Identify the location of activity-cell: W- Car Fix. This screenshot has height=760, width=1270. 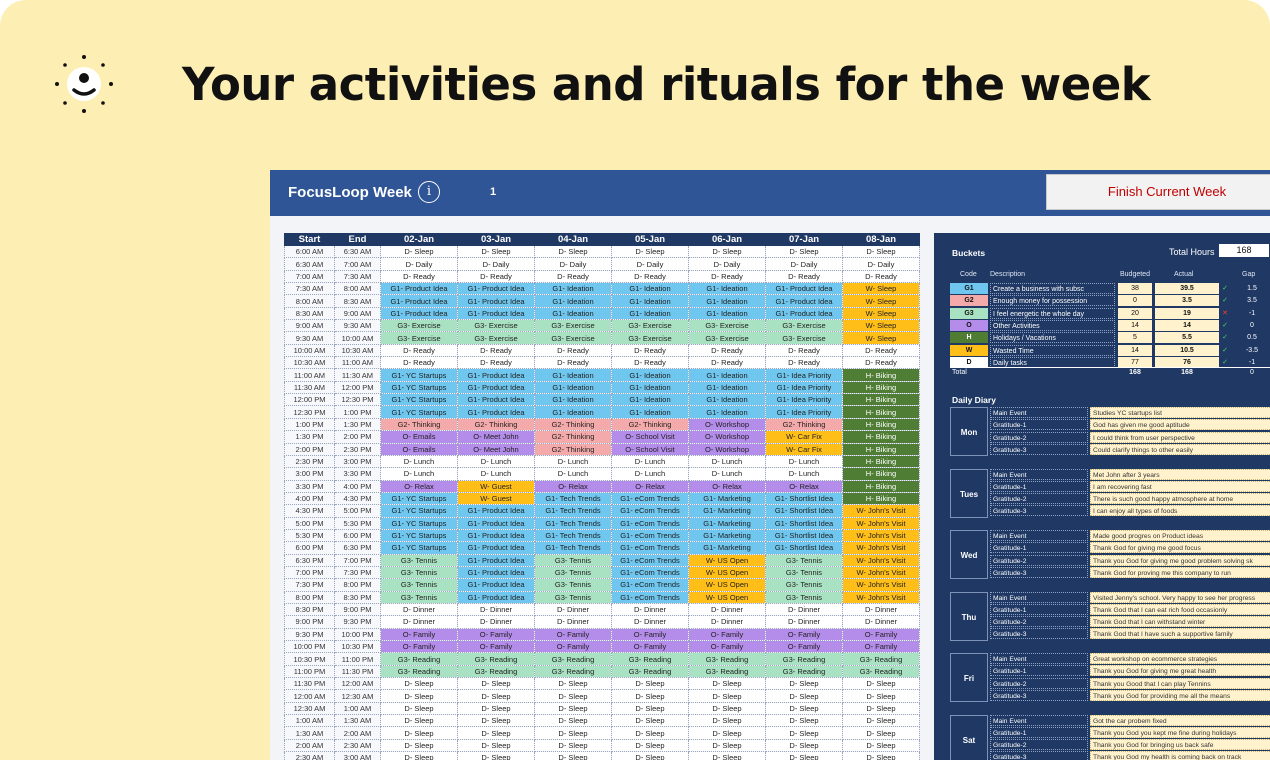
(804, 449).